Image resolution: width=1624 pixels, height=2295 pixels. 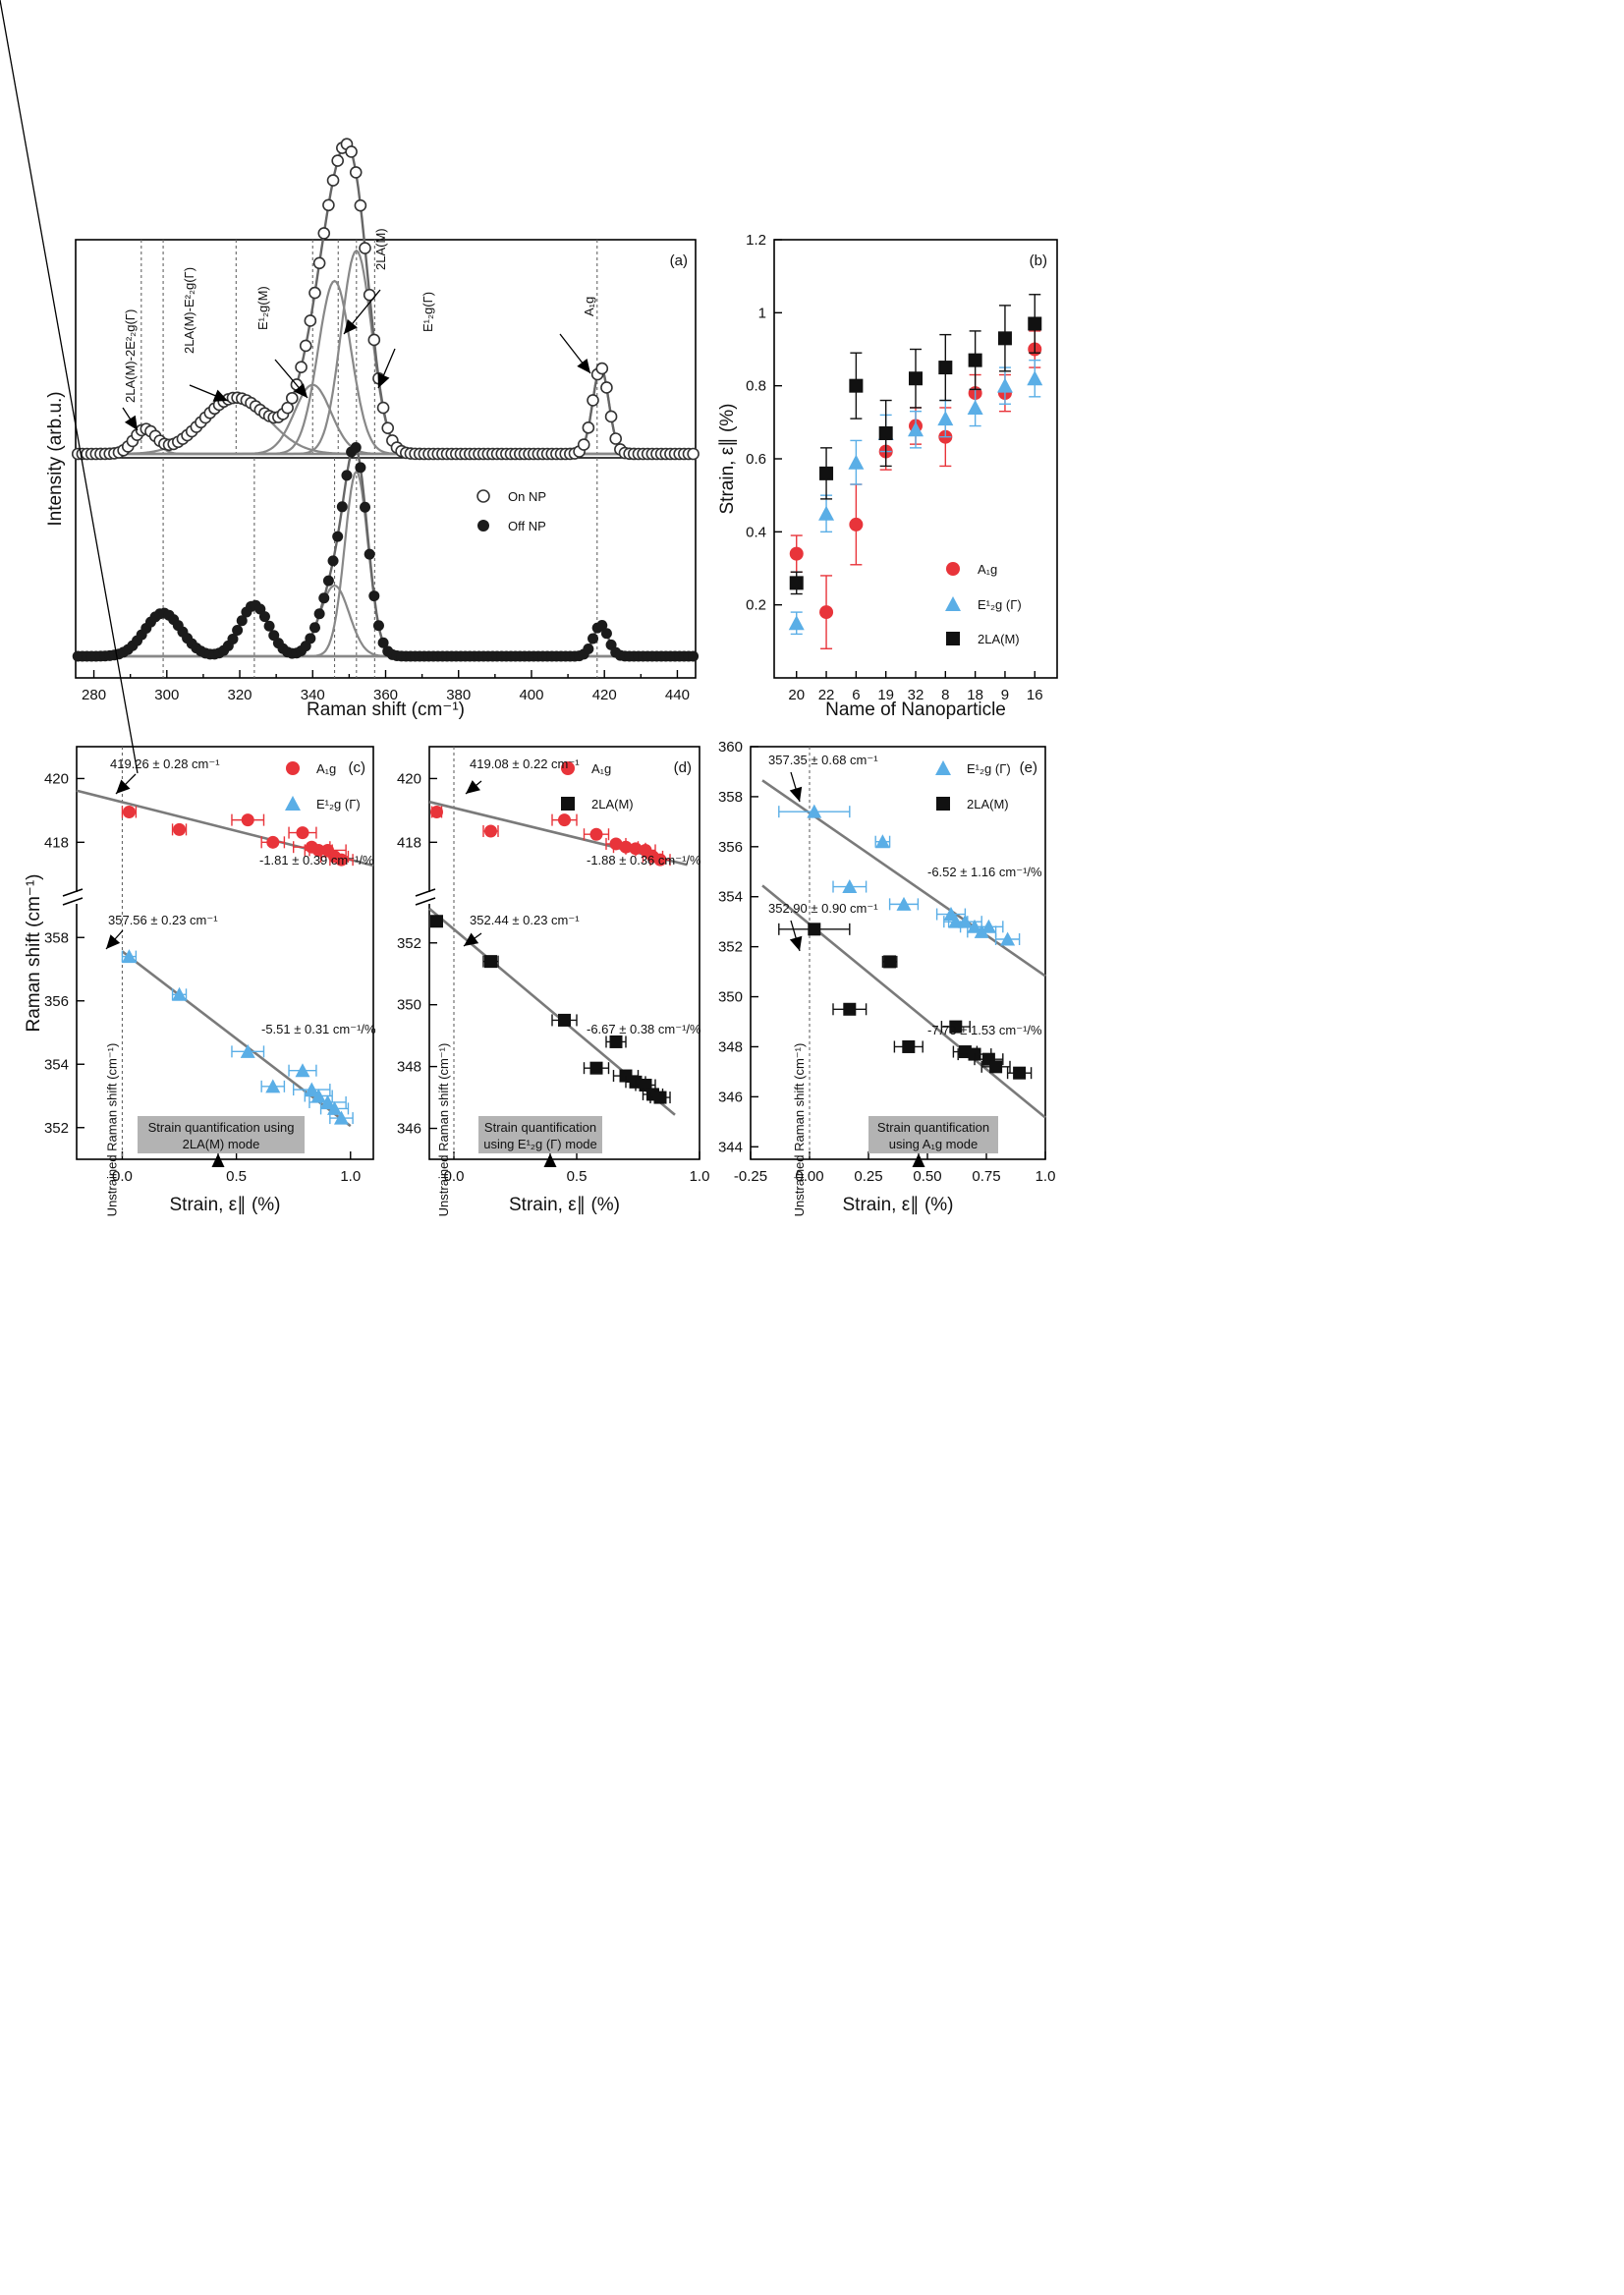 What do you see at coordinates (300, 391) in the screenshot?
I see `peak-arrow-head` at bounding box center [300, 391].